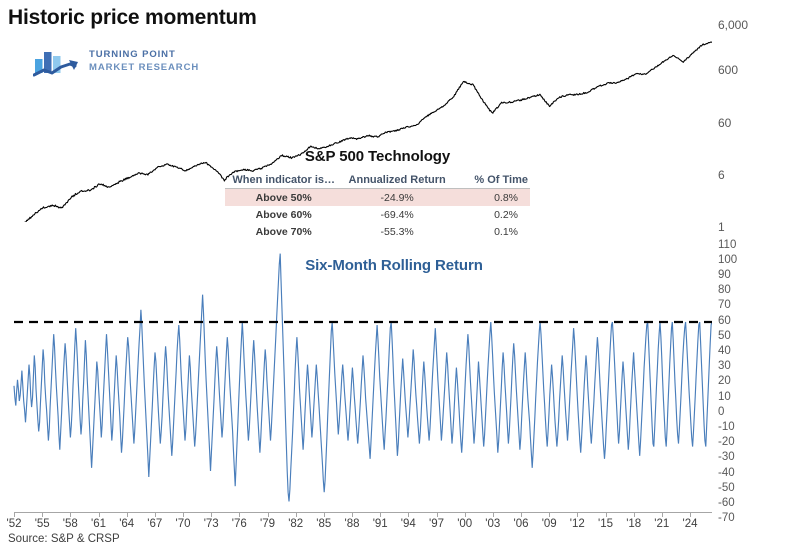  What do you see at coordinates (211, 524) in the screenshot?
I see `x-axis-tick-label: '73` at bounding box center [211, 524].